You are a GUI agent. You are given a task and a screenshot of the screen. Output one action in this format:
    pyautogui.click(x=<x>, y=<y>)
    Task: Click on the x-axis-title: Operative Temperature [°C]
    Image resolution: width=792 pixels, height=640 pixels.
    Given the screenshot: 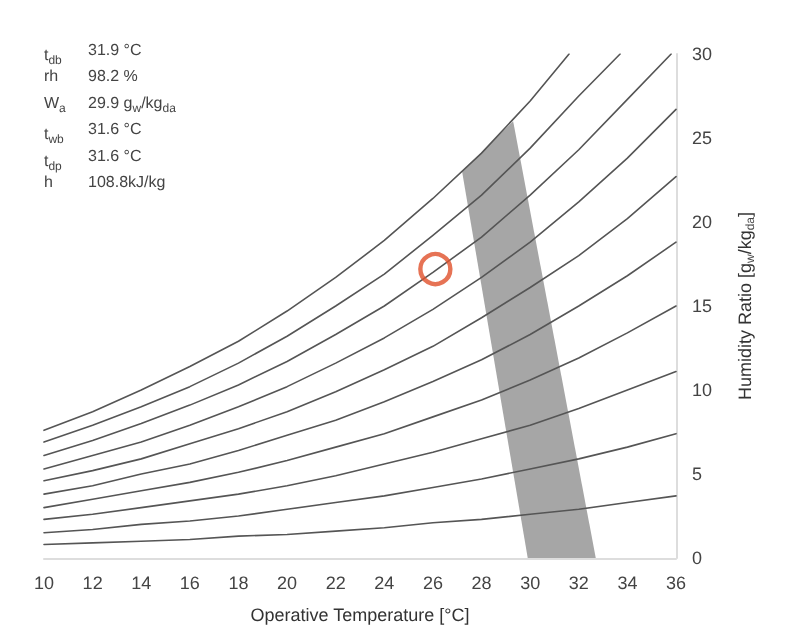 What is the action you would take?
    pyautogui.click(x=360, y=615)
    